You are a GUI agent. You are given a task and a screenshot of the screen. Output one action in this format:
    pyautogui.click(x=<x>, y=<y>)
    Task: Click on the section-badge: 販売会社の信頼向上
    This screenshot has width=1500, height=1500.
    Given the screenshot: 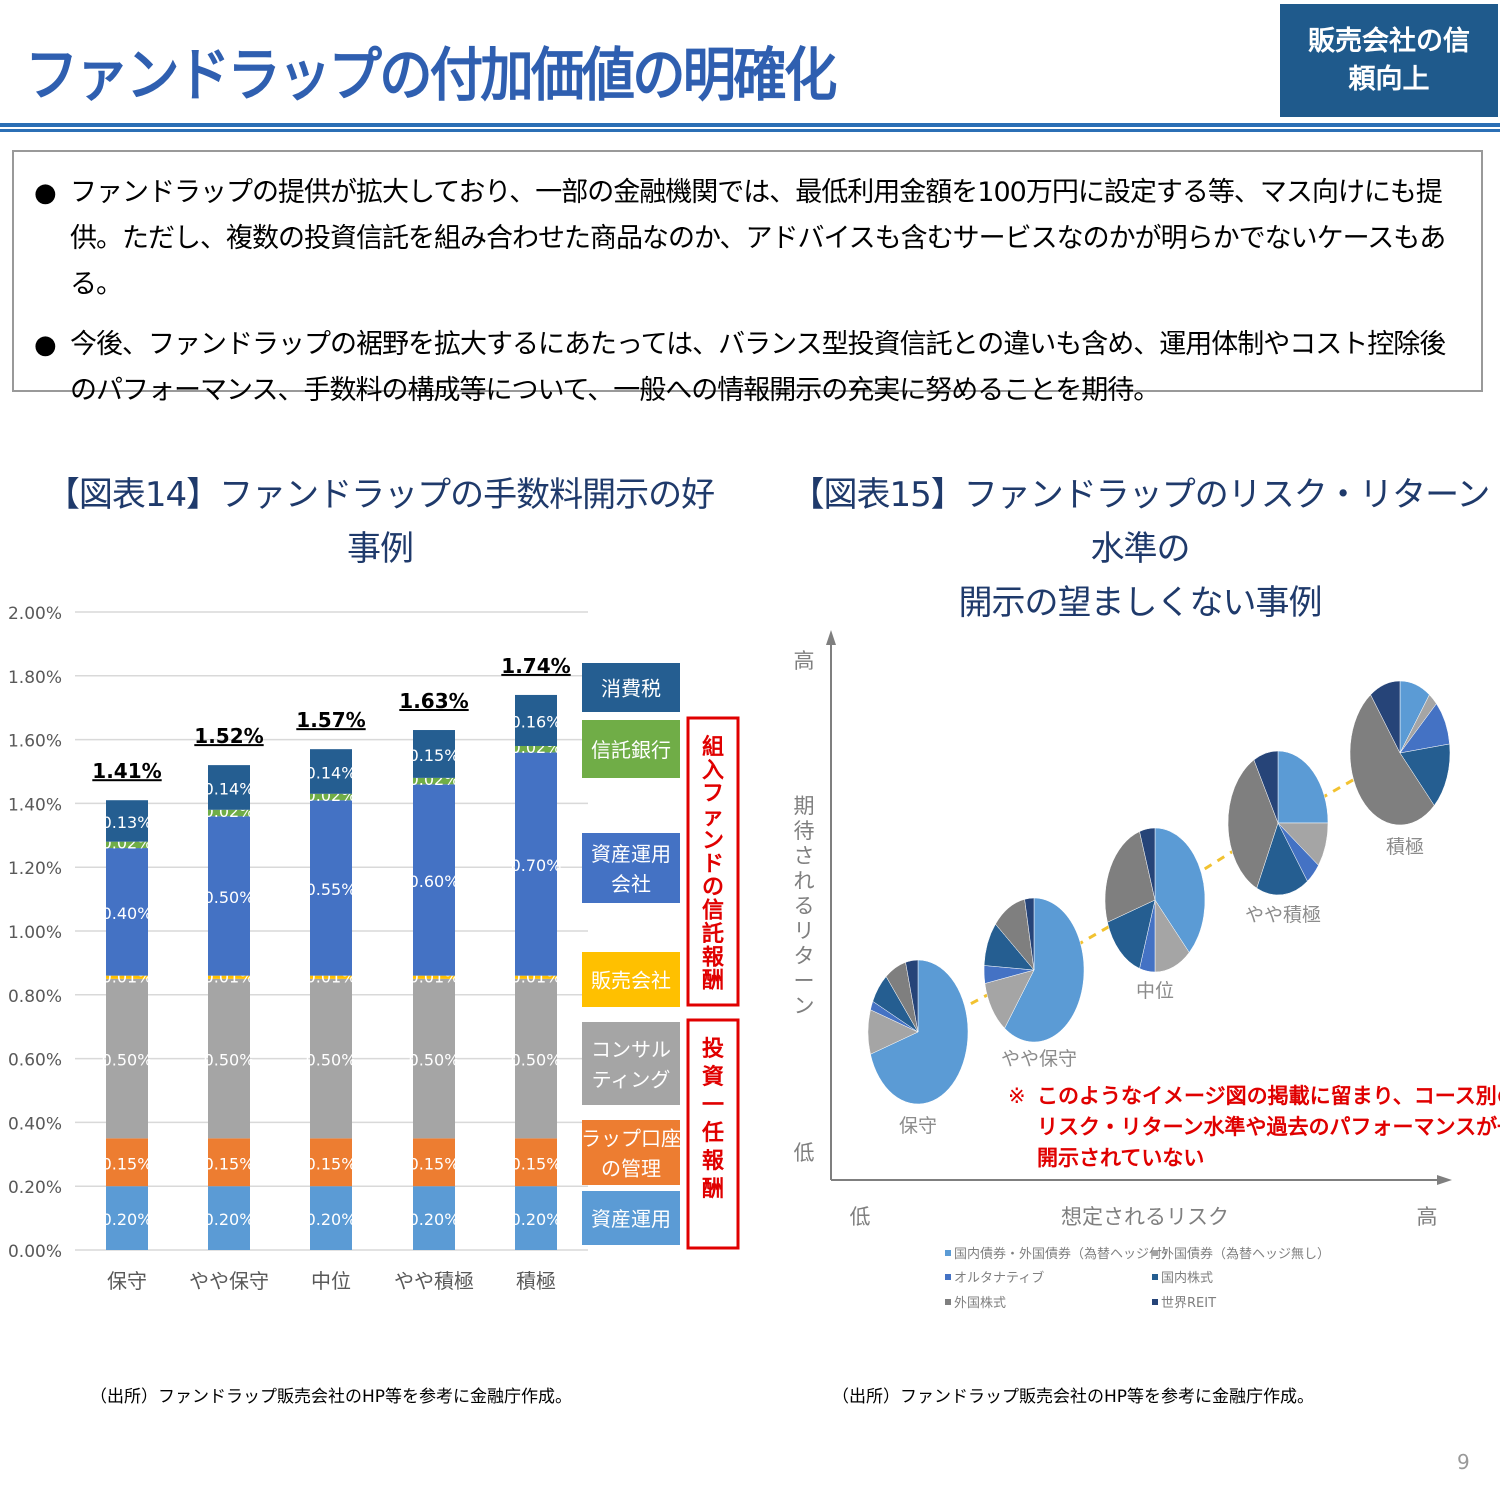 What is the action you would take?
    pyautogui.click(x=1389, y=60)
    